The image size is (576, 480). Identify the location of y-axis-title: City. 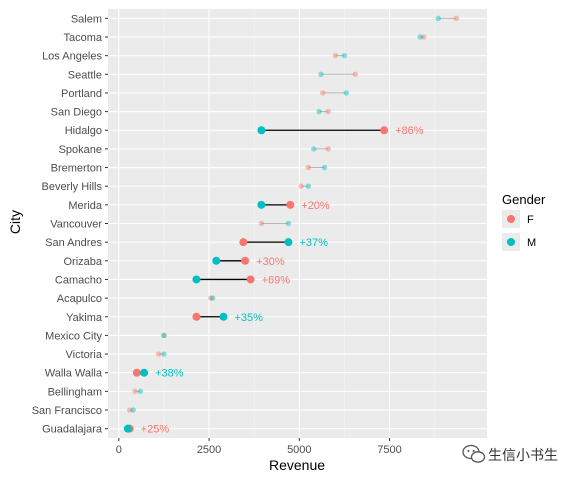
(15, 222).